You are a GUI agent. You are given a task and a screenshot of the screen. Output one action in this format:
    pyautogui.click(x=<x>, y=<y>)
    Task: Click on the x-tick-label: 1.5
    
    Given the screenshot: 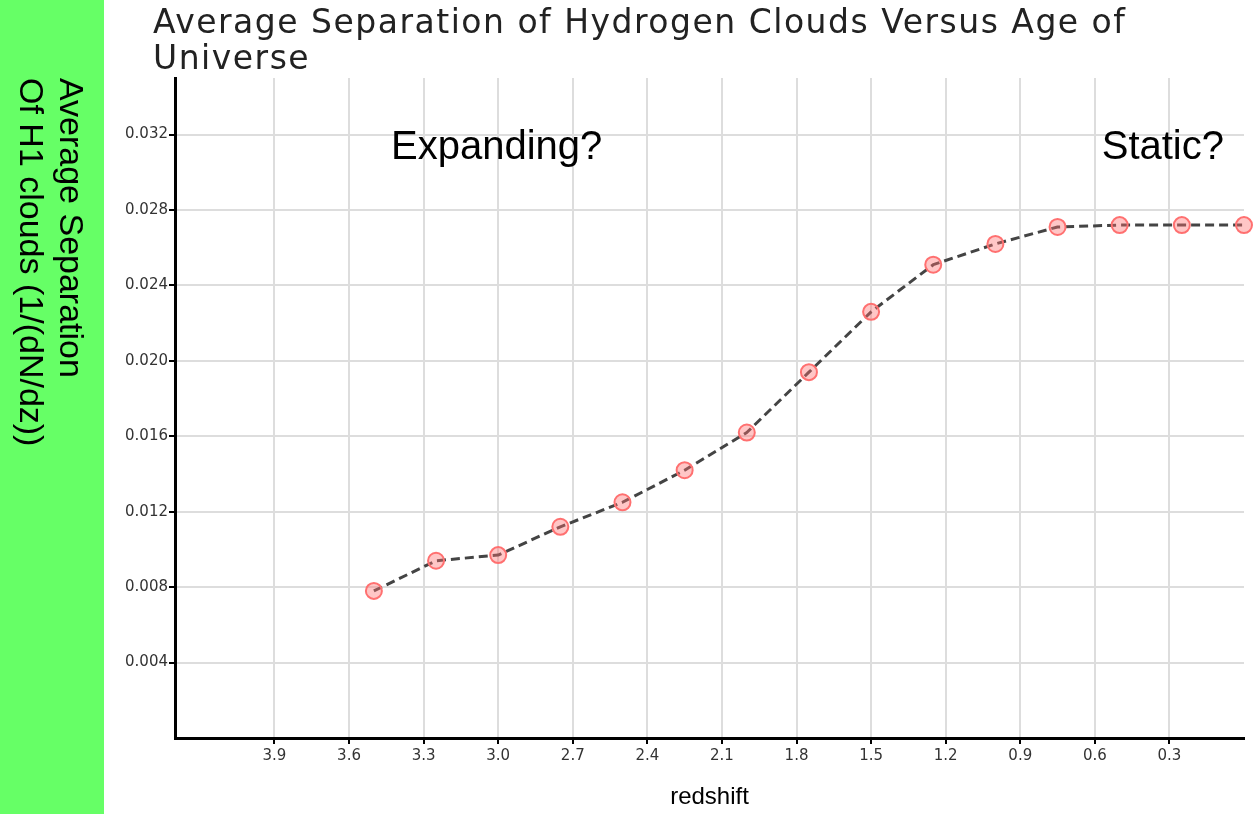 What is the action you would take?
    pyautogui.click(x=871, y=754)
    